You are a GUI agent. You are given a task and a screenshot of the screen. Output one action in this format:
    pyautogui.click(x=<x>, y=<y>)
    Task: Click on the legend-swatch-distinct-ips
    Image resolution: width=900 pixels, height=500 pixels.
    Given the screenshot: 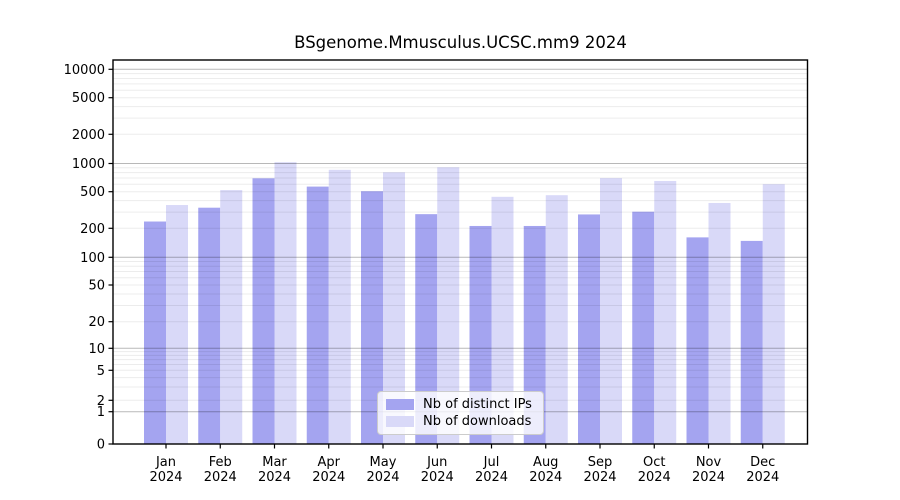 What is the action you would take?
    pyautogui.click(x=400, y=404)
    